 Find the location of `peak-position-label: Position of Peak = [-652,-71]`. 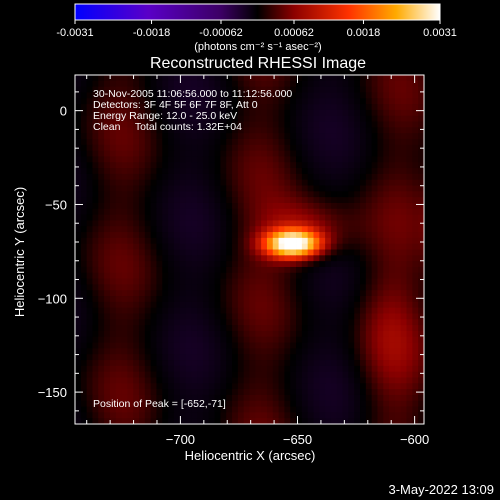

peak-position-label: Position of Peak = [-652,-71] is located at coordinates (159, 404).